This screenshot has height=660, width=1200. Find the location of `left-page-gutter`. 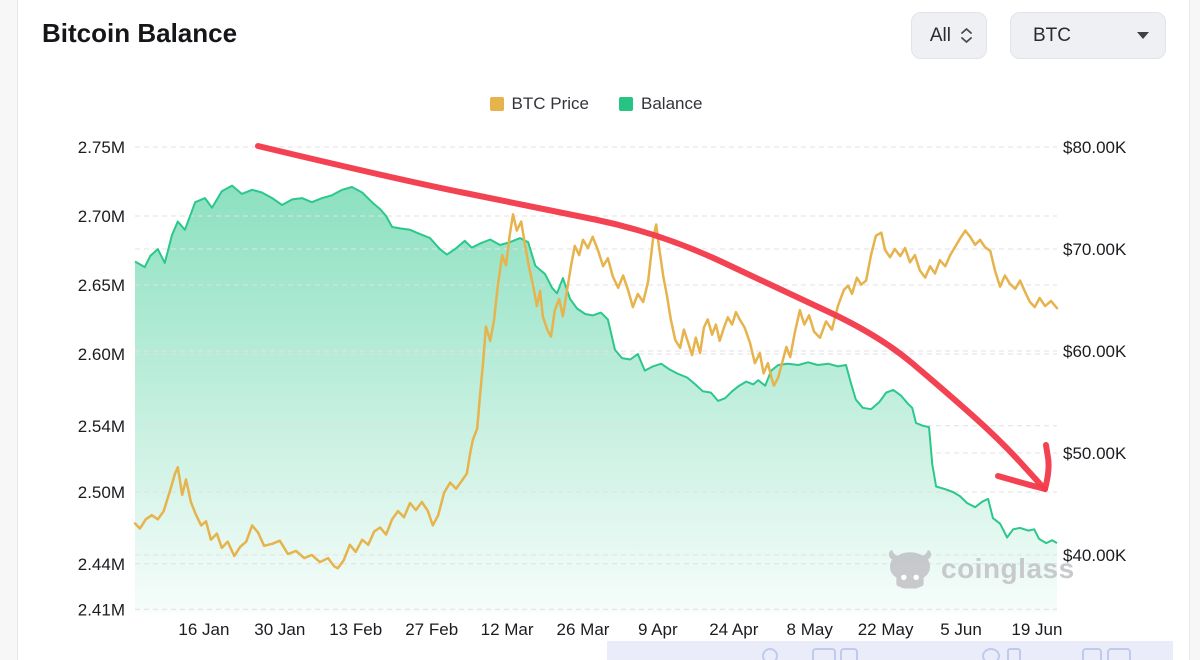

left-page-gutter is located at coordinates (9, 330).